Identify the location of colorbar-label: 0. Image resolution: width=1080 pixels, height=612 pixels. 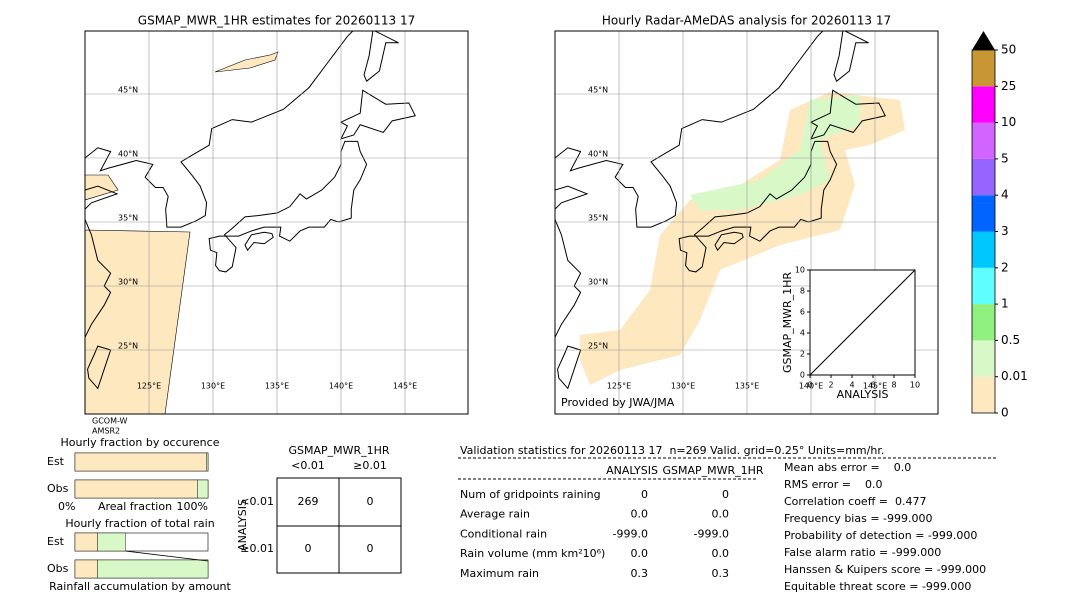
(1005, 413).